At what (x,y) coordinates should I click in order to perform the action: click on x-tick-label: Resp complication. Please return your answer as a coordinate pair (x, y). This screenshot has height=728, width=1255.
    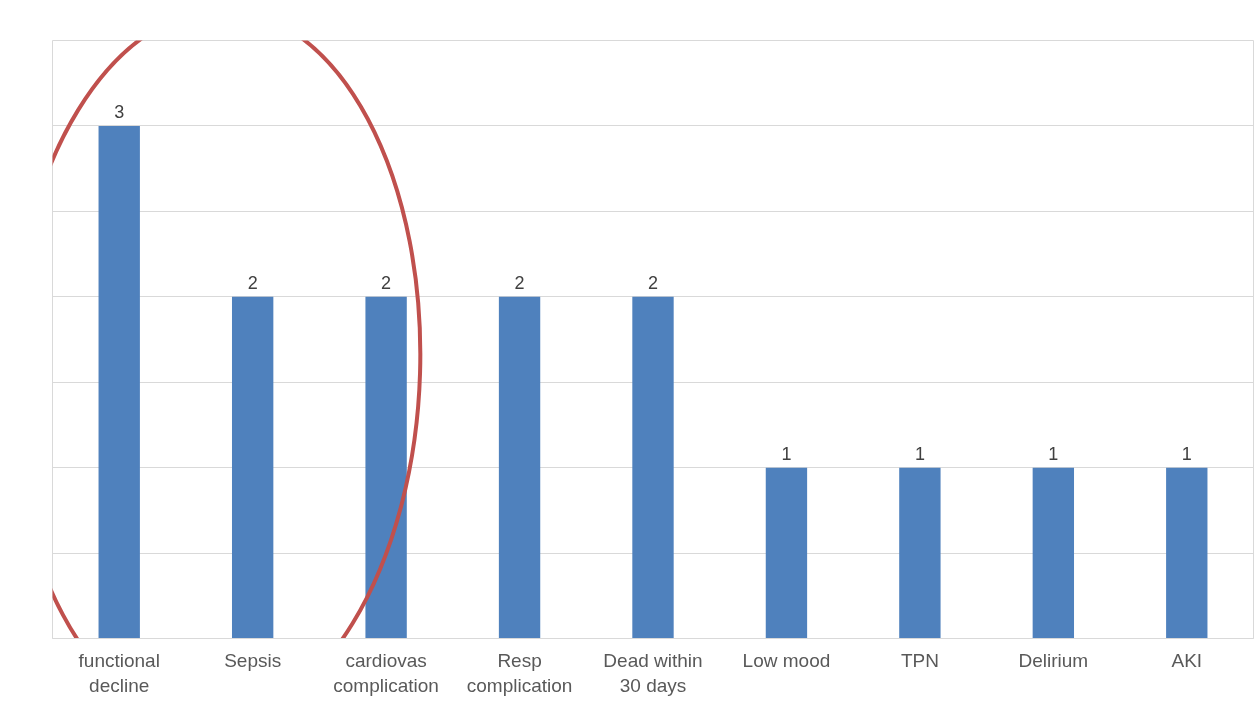
    Looking at the image, I should click on (519, 672).